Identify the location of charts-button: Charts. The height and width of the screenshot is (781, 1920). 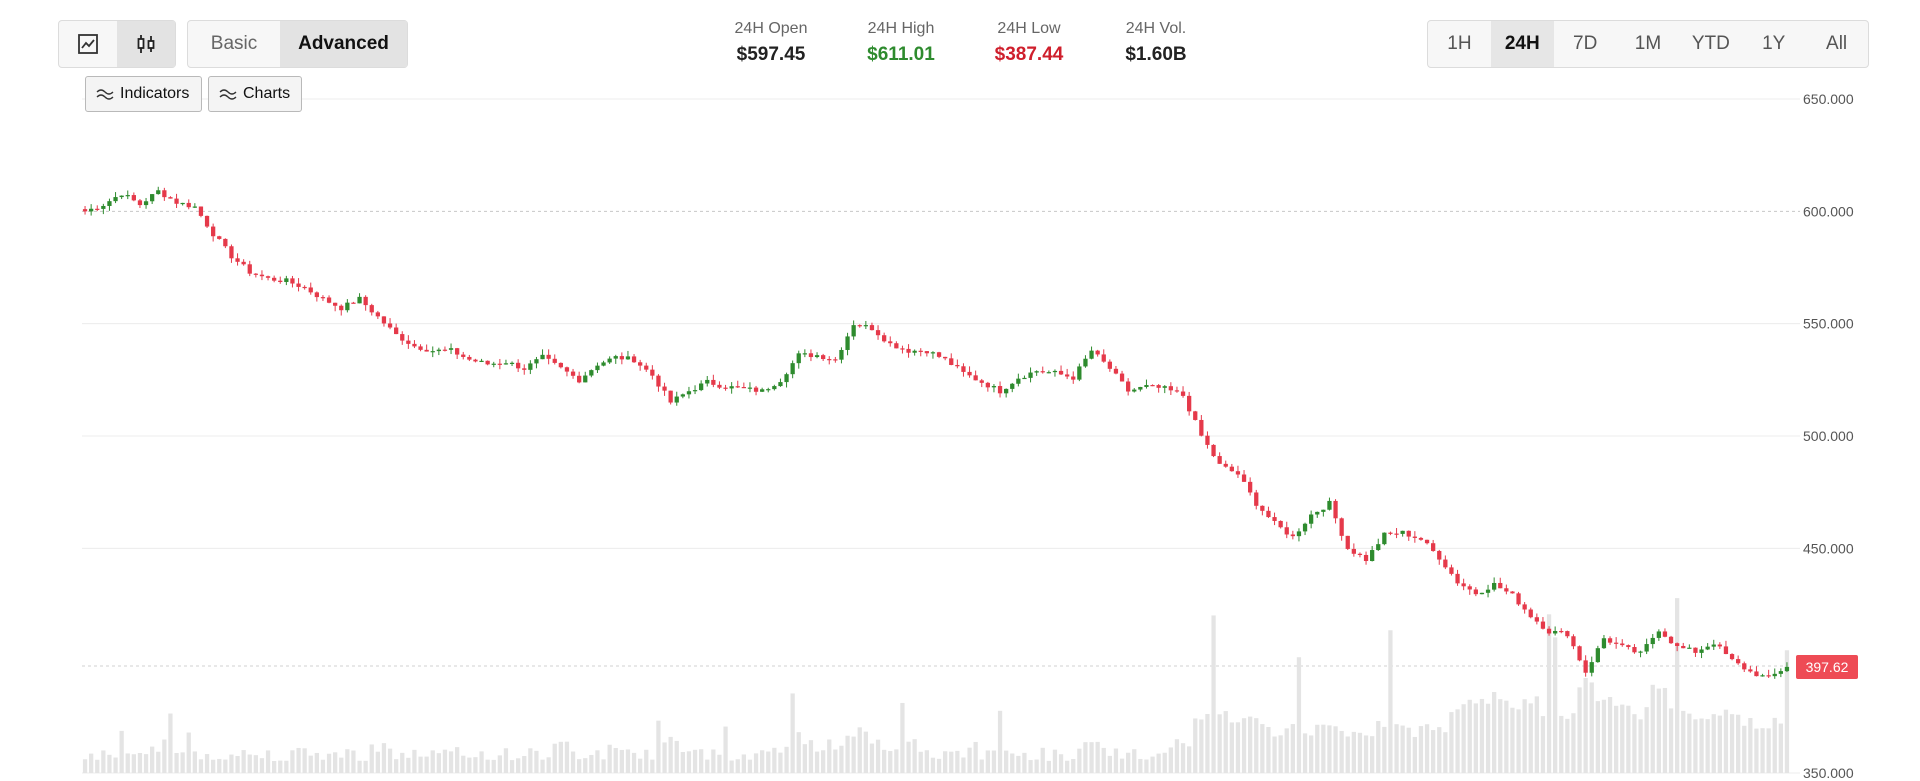
(255, 94).